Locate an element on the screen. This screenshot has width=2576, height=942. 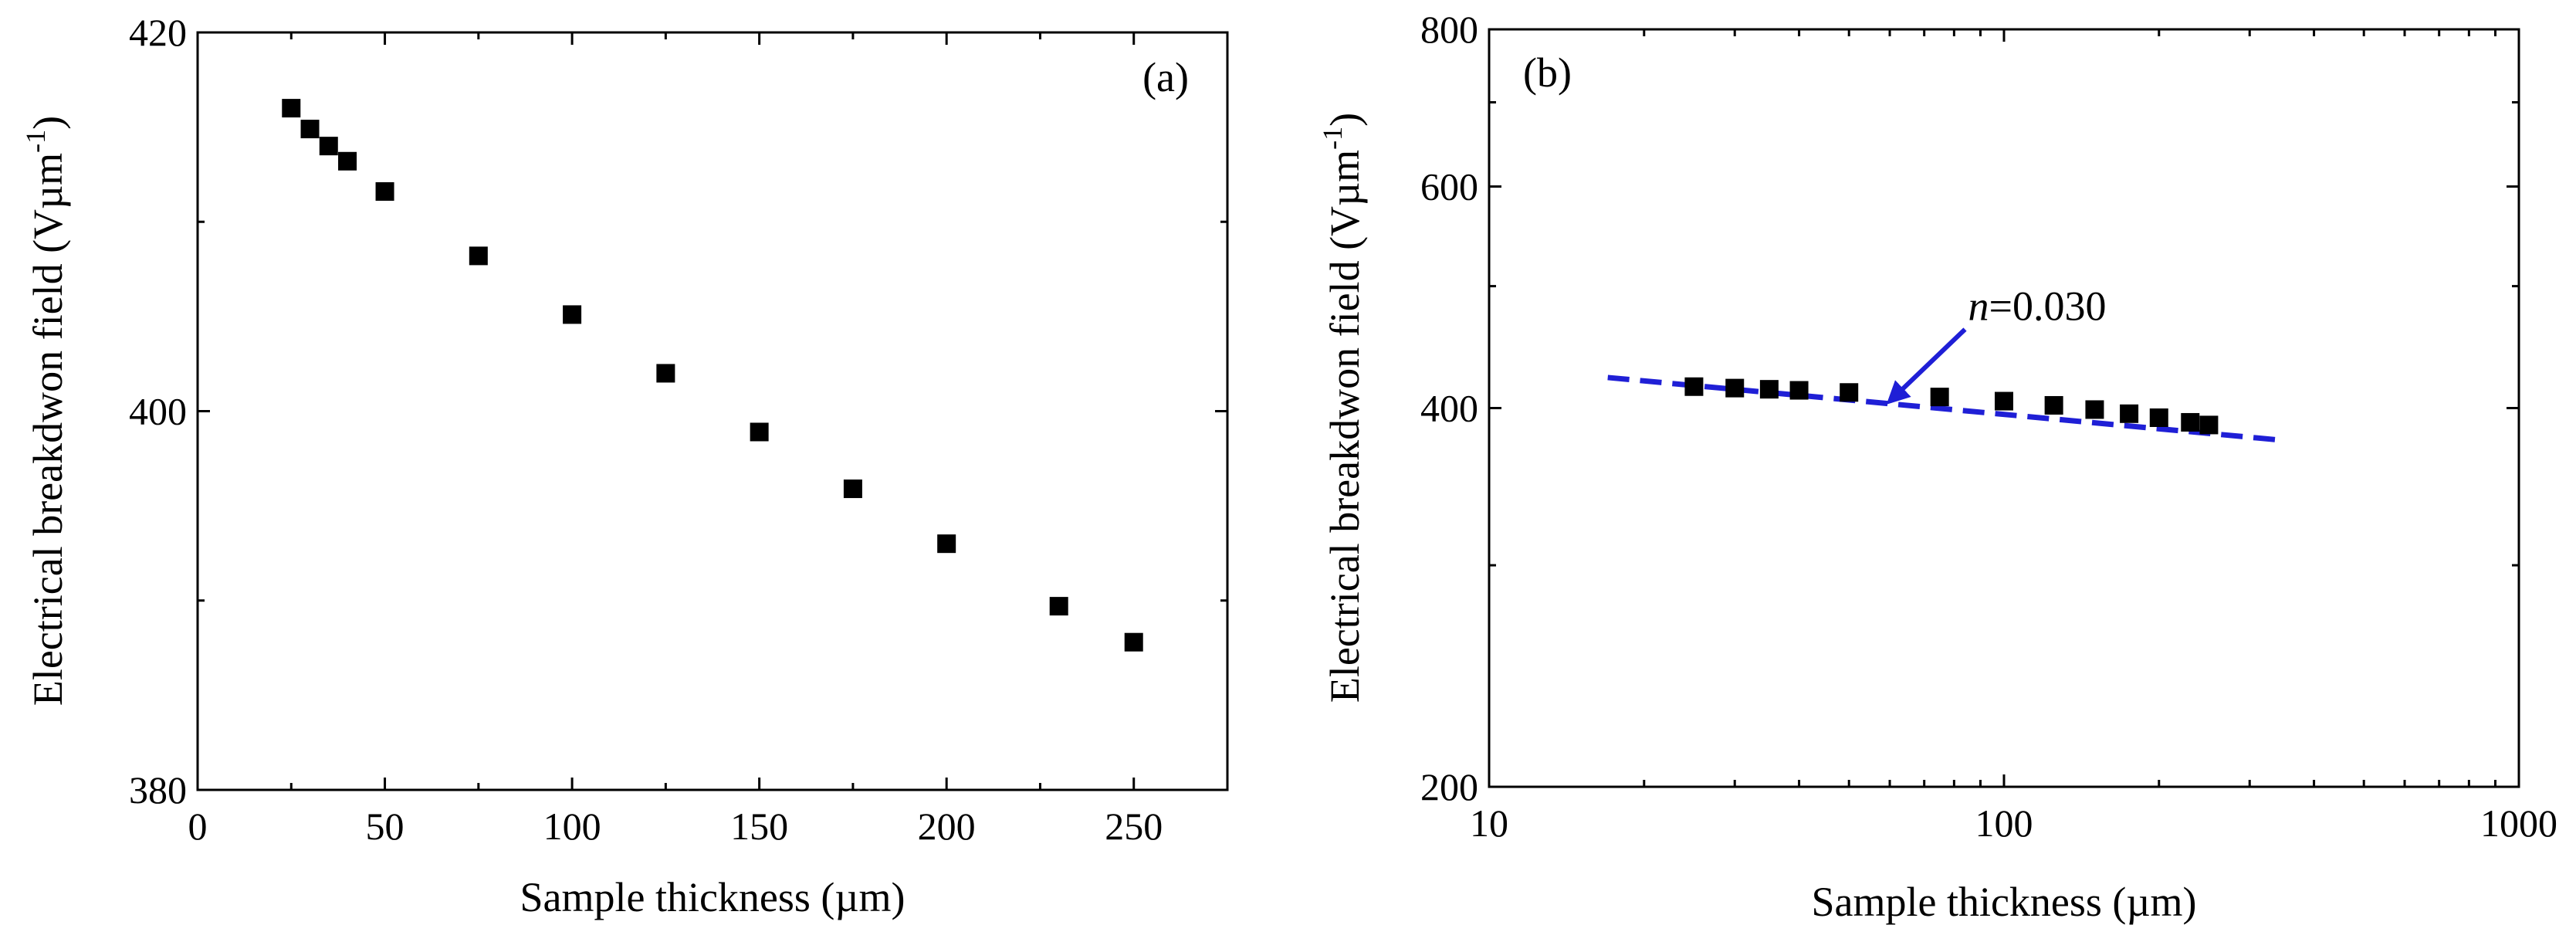
y-axis-title-a-sup: -1 is located at coordinates (36, 141).